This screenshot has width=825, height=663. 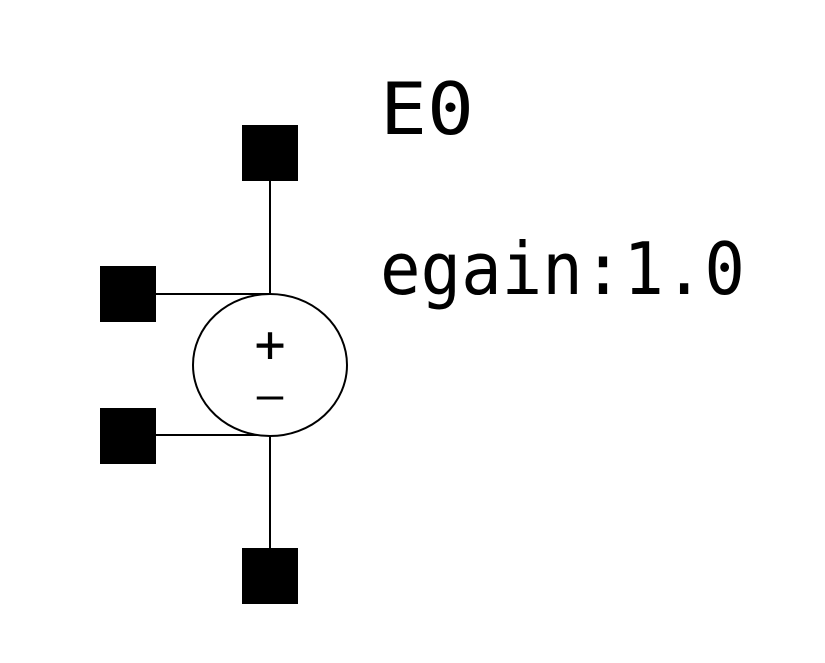 I want to click on pin-output-minus, so click(x=270, y=576).